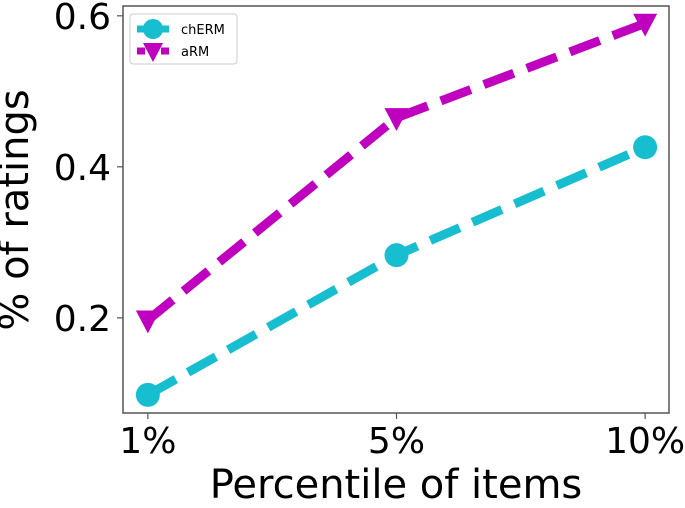 Image resolution: width=685 pixels, height=508 pixels. What do you see at coordinates (396, 441) in the screenshot?
I see `x-tick-label: 5%` at bounding box center [396, 441].